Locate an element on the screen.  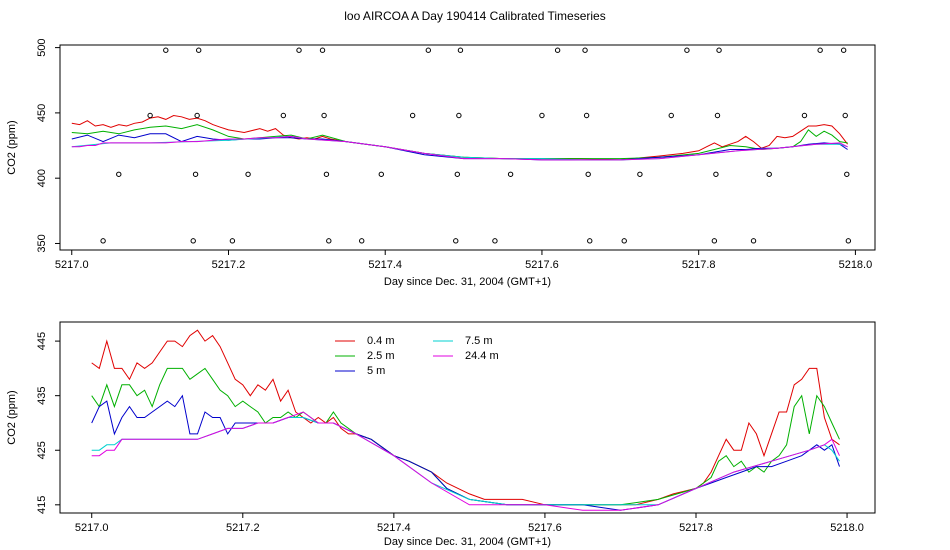
y-tick-label: 450 is located at coordinates (42, 113).